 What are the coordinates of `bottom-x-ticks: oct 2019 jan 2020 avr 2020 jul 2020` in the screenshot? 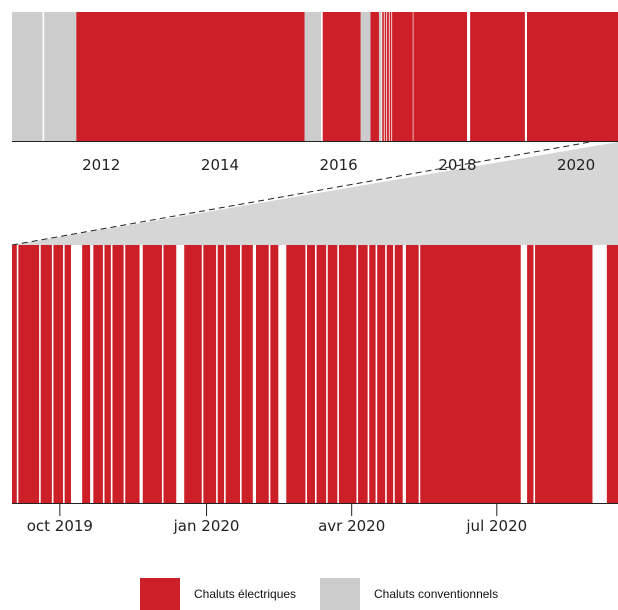 It's located at (277, 519).